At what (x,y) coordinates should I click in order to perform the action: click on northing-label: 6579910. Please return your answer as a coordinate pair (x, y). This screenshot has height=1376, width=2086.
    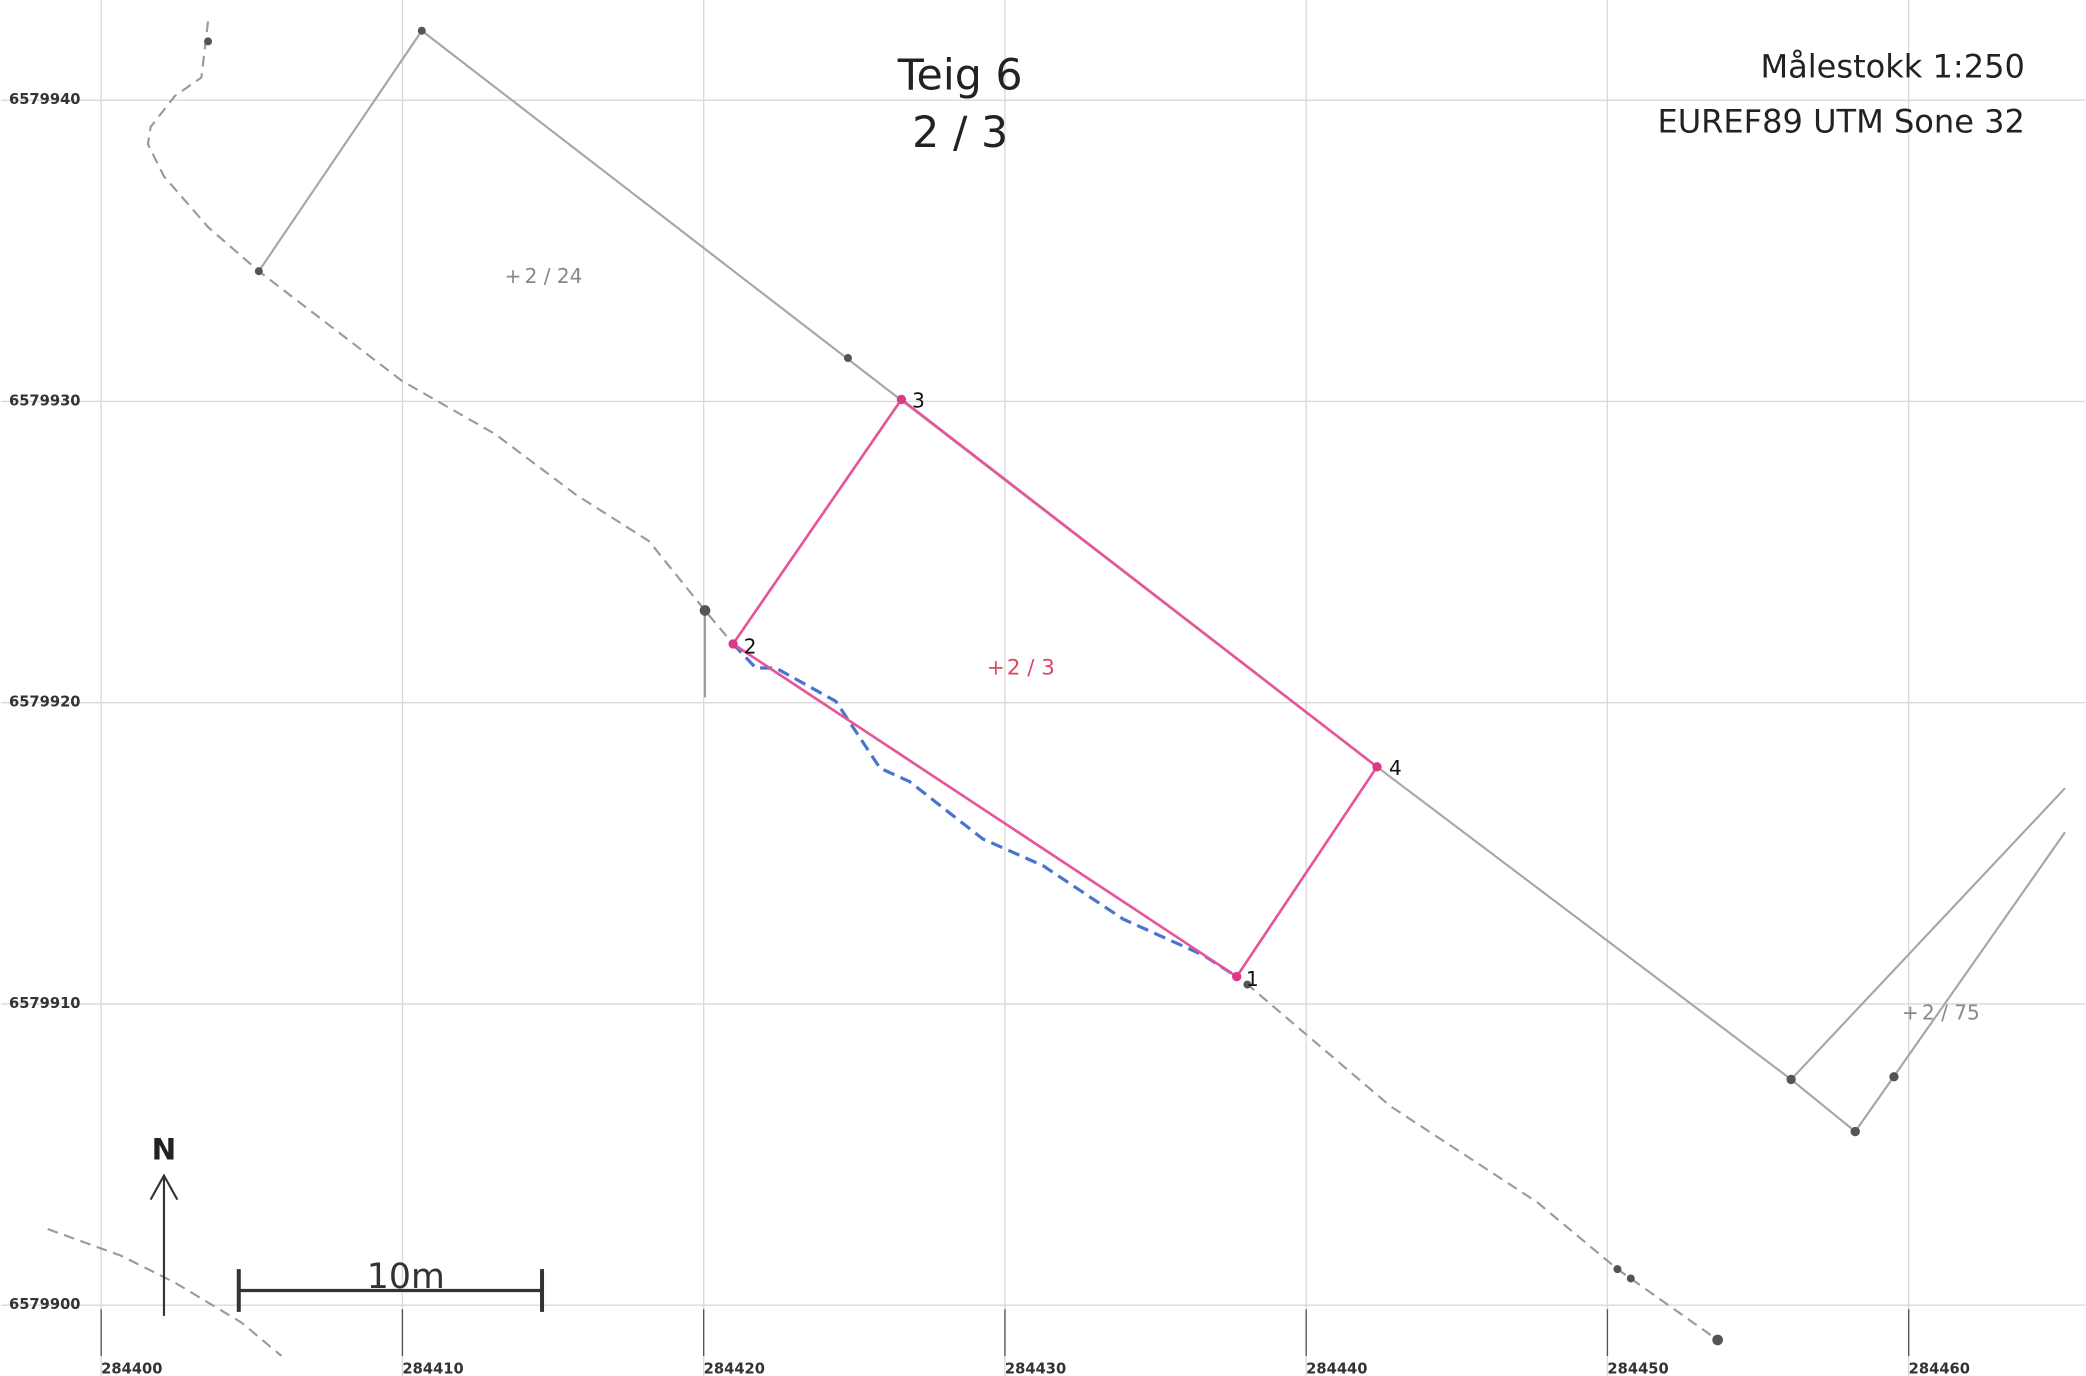
    Looking at the image, I should click on (45, 1003).